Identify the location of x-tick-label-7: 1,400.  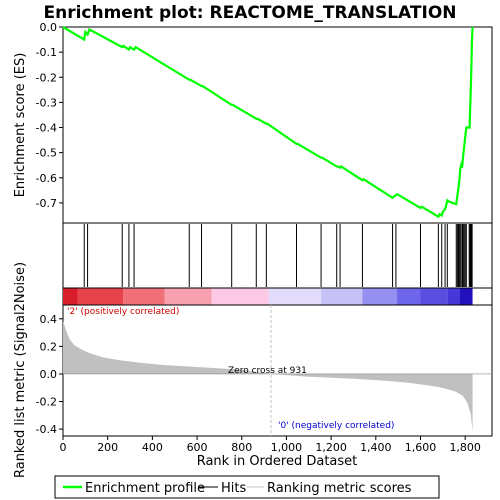
(376, 447).